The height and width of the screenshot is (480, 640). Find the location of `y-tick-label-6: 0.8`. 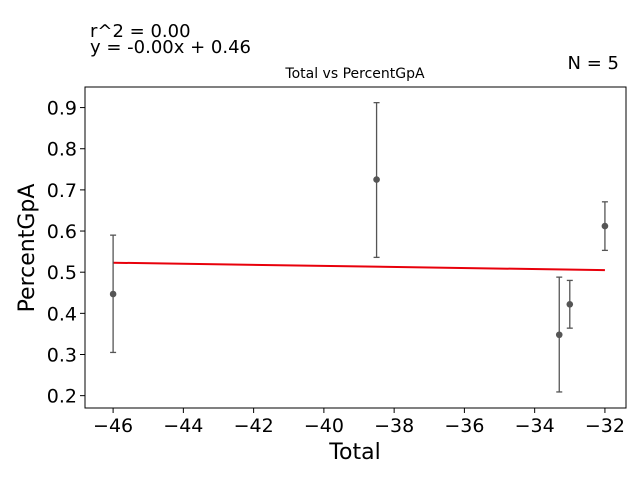

y-tick-label-6: 0.8 is located at coordinates (62, 150).